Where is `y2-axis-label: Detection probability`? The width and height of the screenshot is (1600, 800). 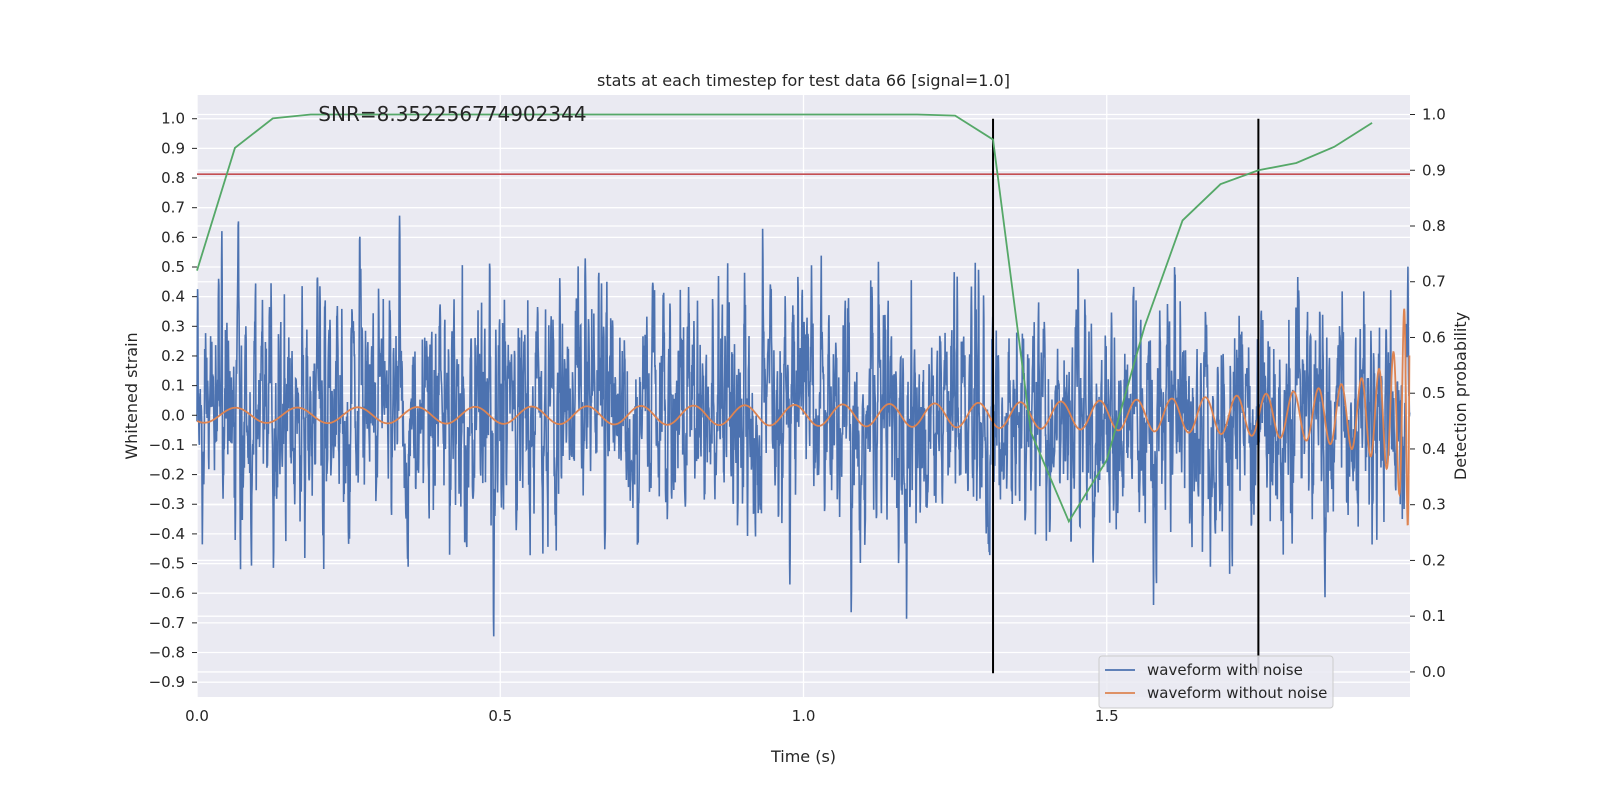
y2-axis-label: Detection probability is located at coordinates (1460, 396).